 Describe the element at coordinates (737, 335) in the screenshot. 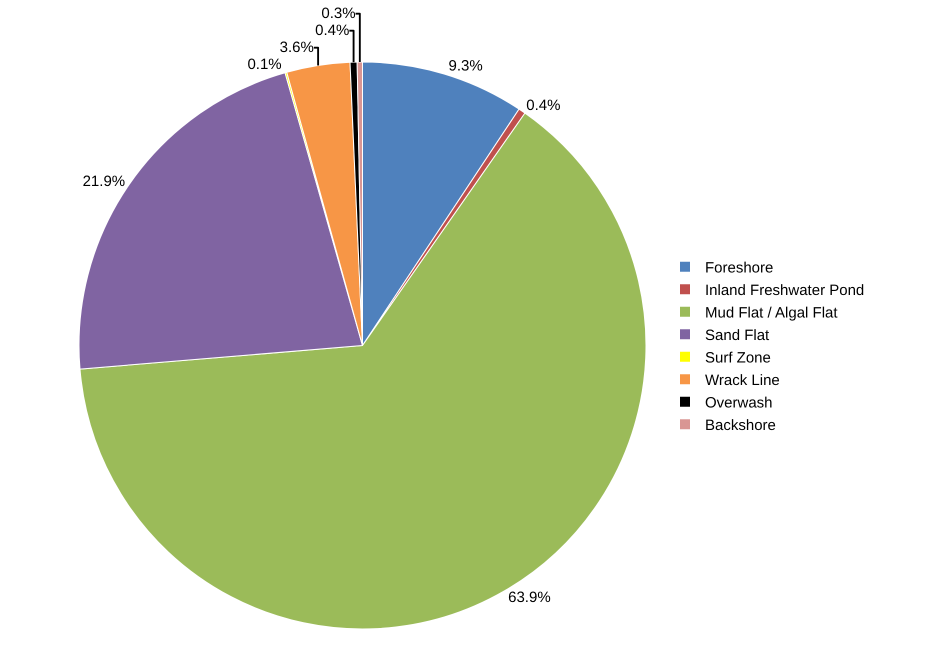

I see `legend-label: Sand Flat` at that location.